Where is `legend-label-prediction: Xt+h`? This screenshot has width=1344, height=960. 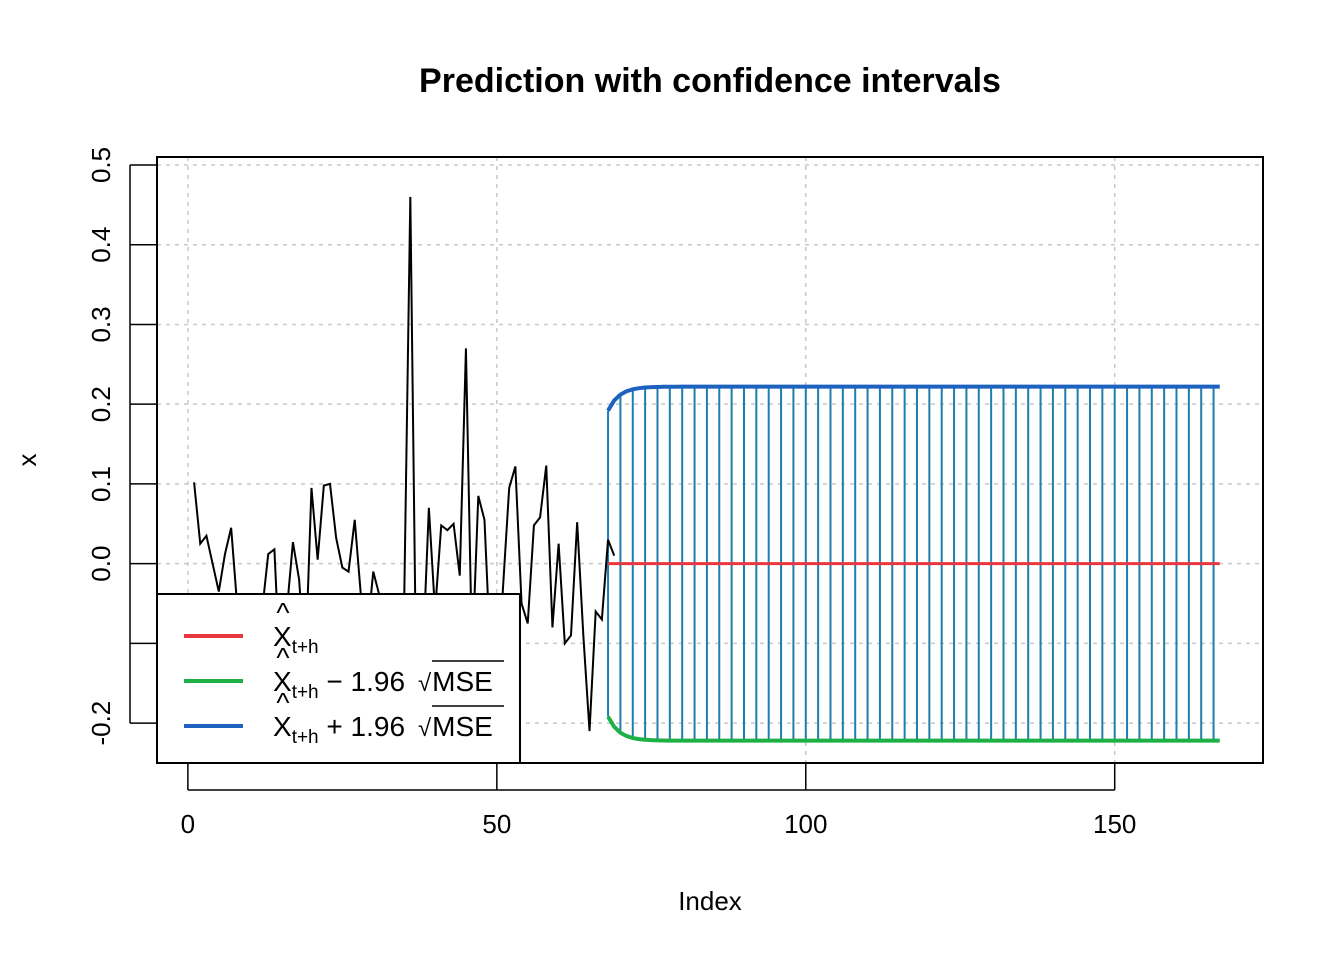 legend-label-prediction: Xt+h is located at coordinates (296, 639).